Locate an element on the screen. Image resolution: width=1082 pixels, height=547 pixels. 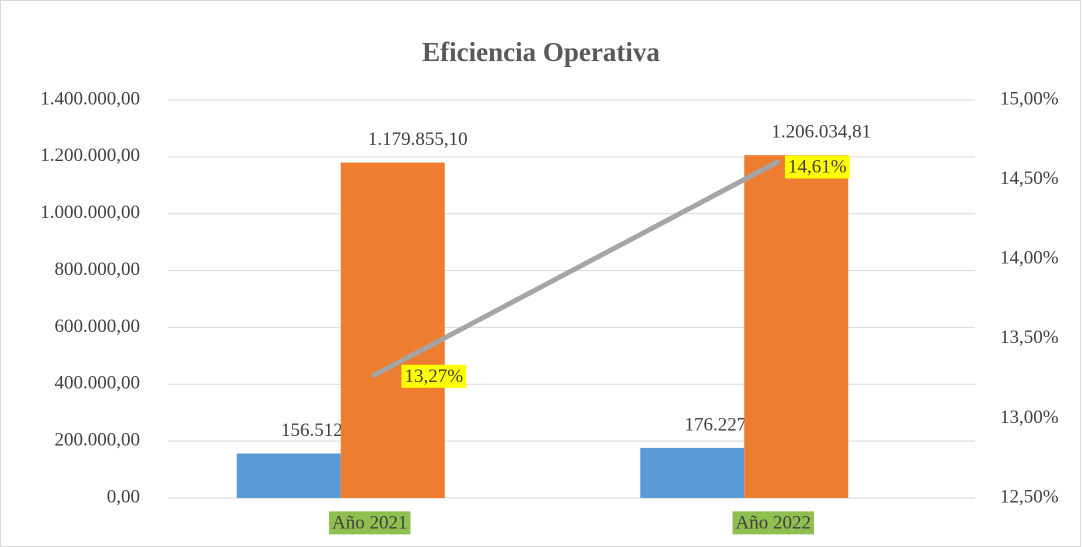
chart-title: Eficiencia Operativa is located at coordinates (541, 52).